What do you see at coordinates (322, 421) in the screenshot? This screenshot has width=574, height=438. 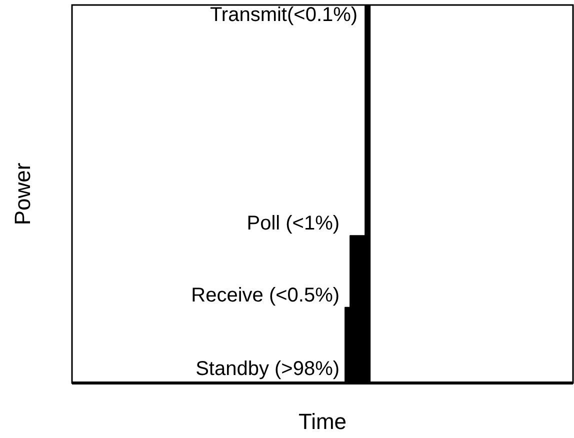 I see `x-axis-title: Time` at bounding box center [322, 421].